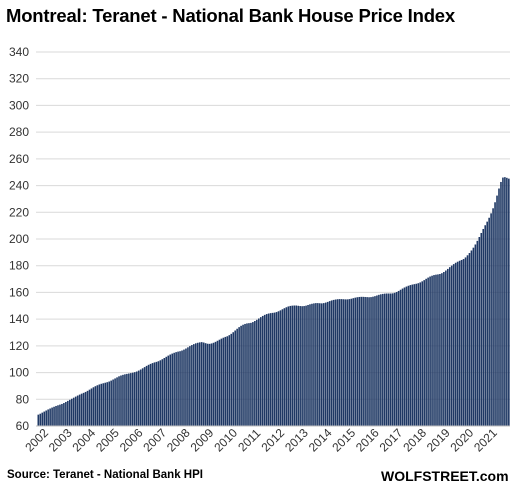 This screenshot has width=513, height=492. What do you see at coordinates (461, 440) in the screenshot?
I see `x-tick-label: 2020` at bounding box center [461, 440].